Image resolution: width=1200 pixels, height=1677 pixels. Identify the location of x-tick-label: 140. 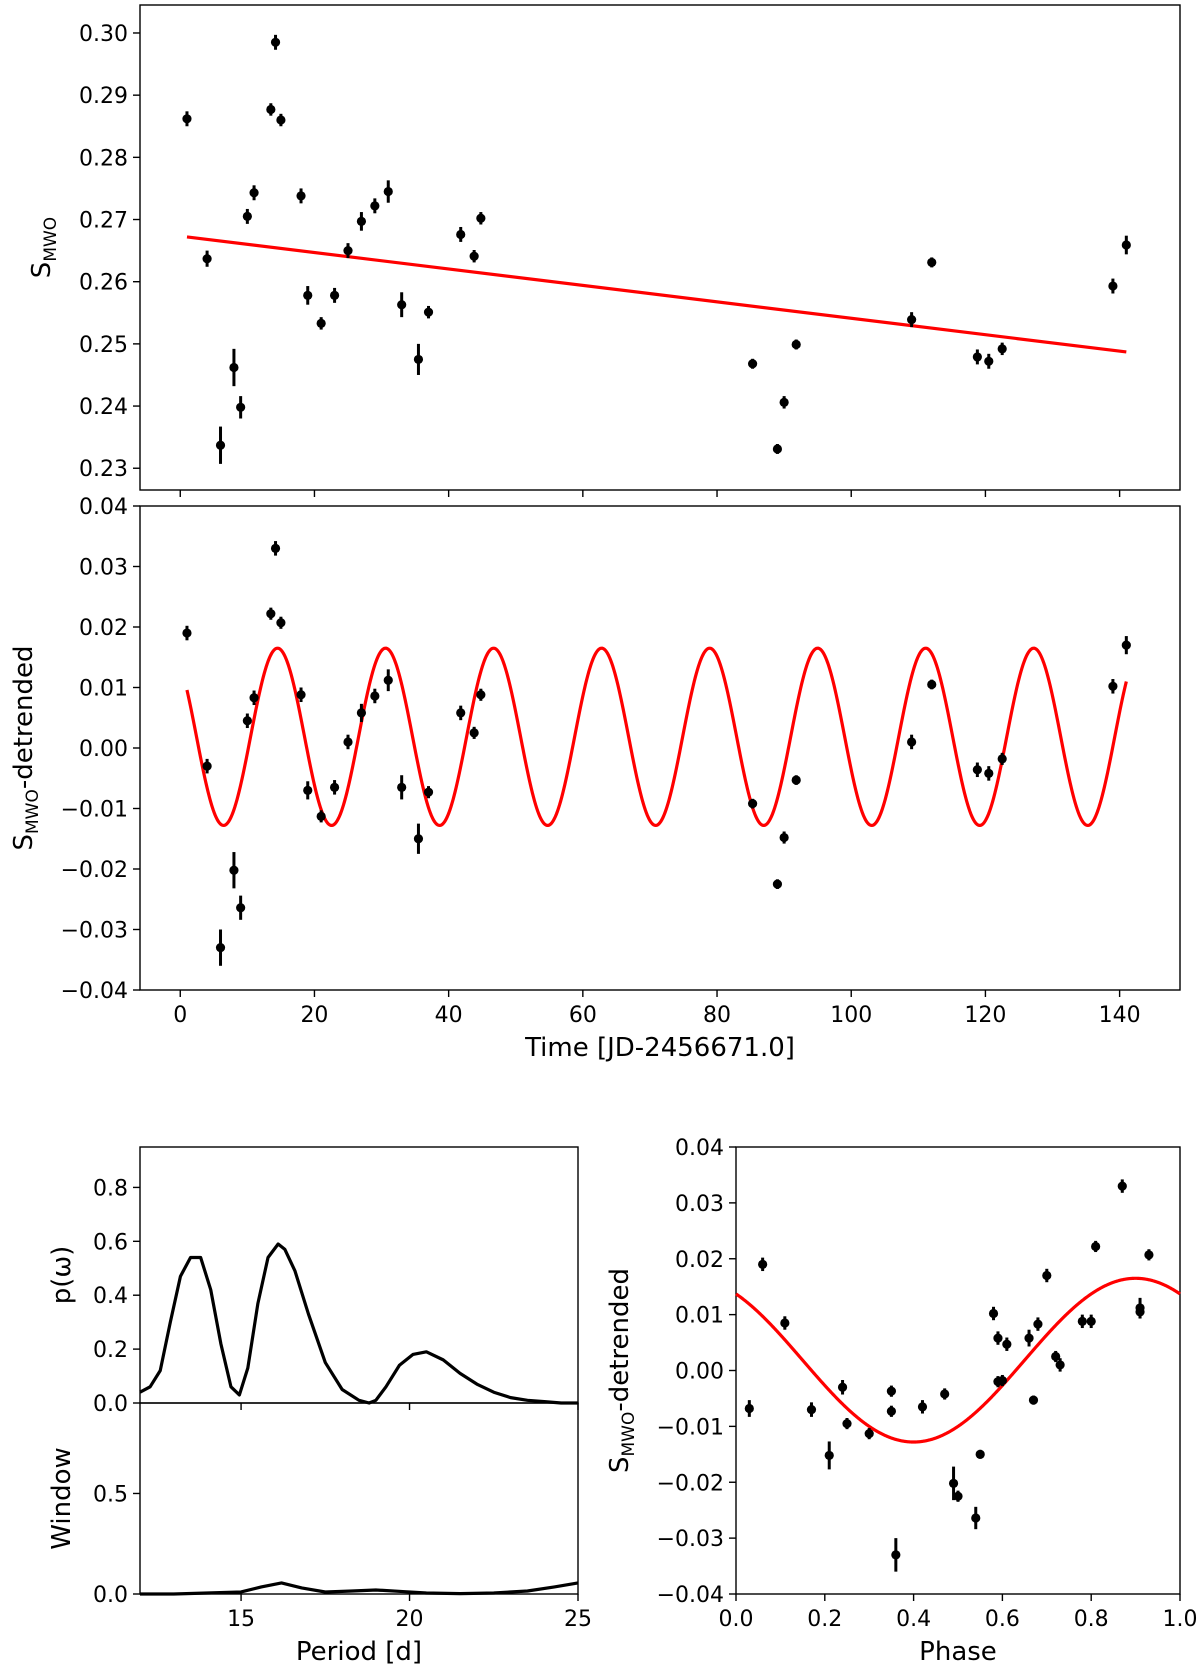
(1120, 1015).